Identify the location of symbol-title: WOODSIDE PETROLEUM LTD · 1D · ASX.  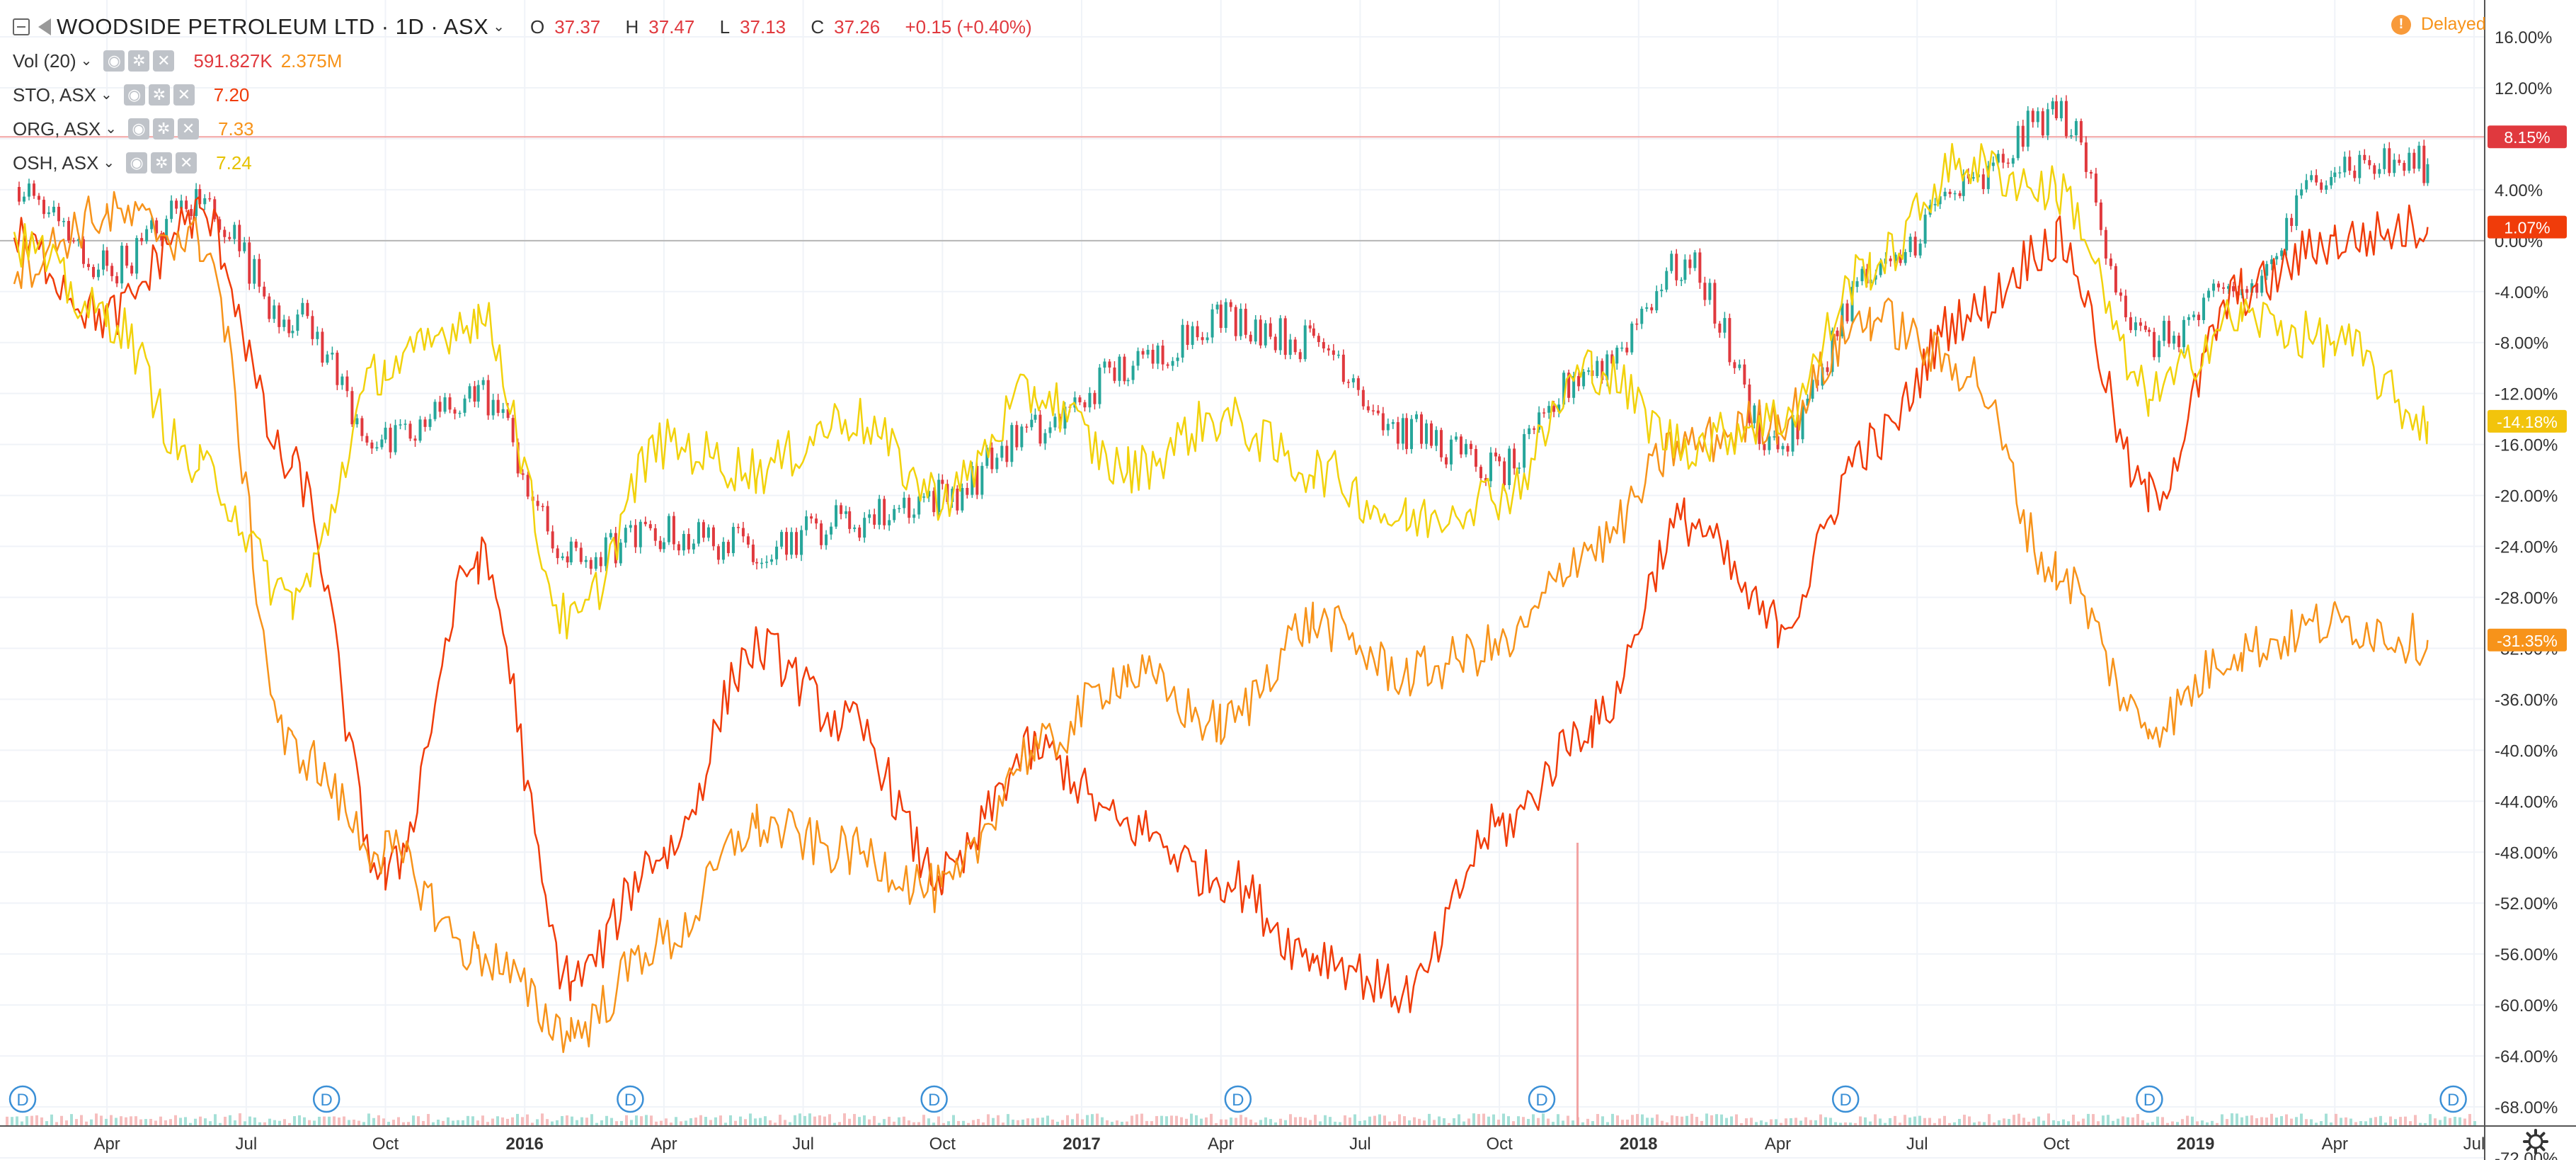
(273, 27).